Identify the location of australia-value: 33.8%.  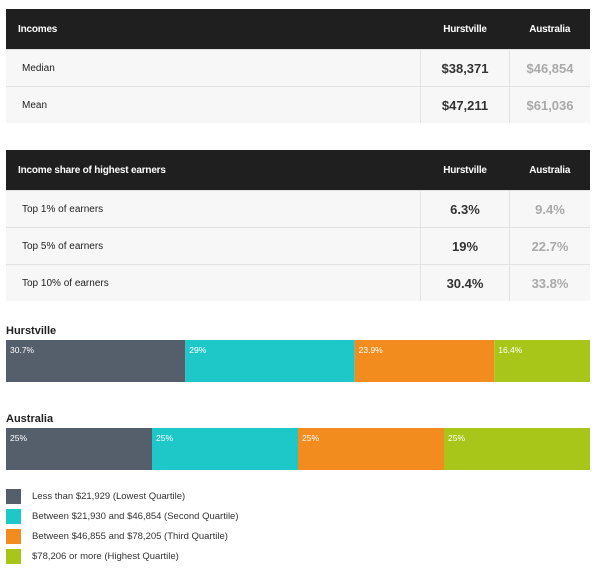
(549, 282).